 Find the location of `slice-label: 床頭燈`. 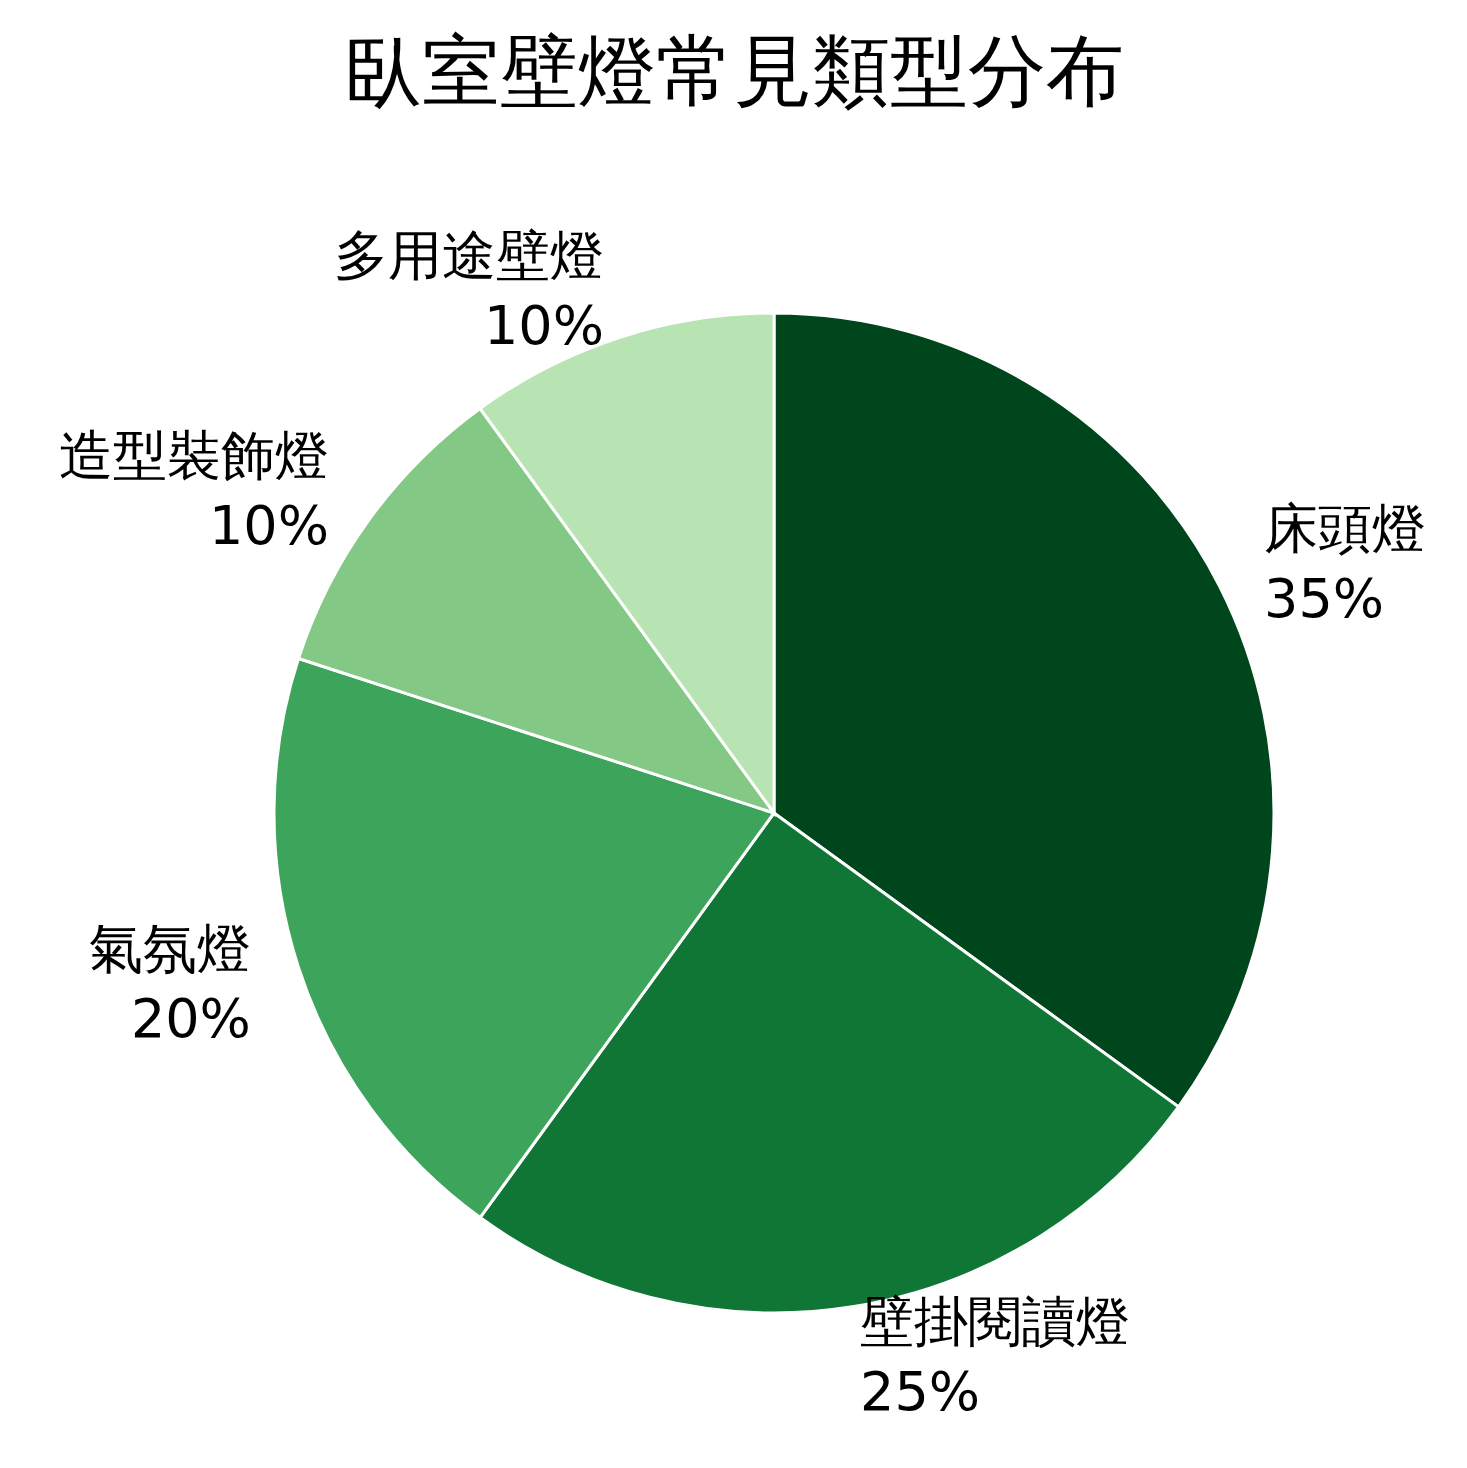

slice-label: 床頭燈 is located at coordinates (1345, 528).